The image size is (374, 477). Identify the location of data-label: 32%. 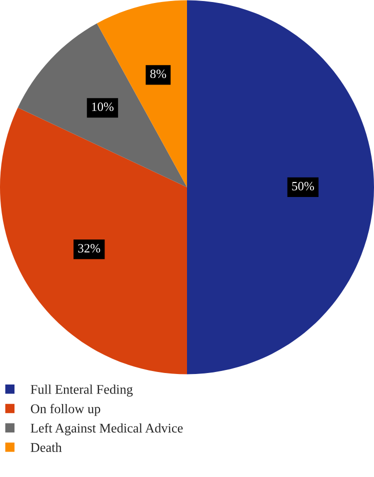
(89, 248).